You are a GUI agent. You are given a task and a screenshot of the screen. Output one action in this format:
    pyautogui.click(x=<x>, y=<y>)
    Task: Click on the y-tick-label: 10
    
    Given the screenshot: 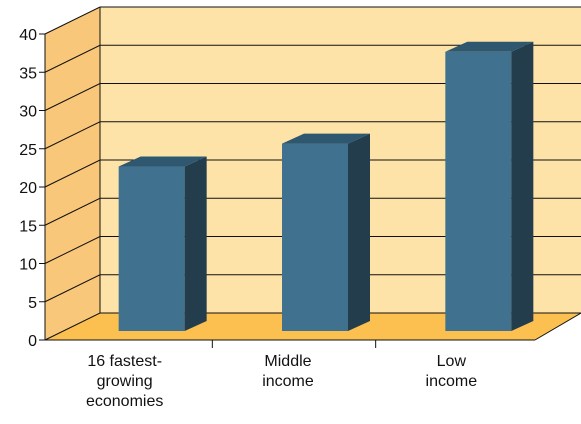 What is the action you would take?
    pyautogui.click(x=28, y=265)
    